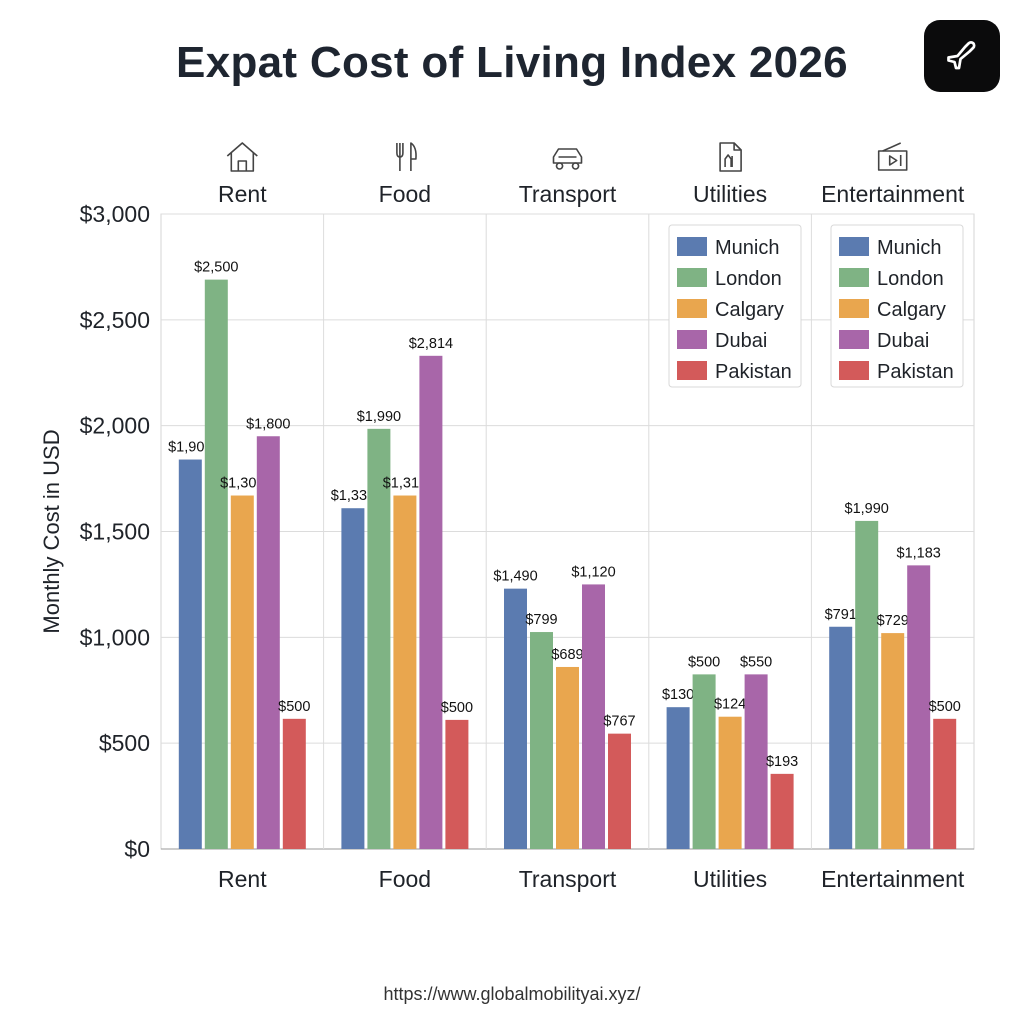 Image resolution: width=1024 pixels, height=1024 pixels. What do you see at coordinates (782, 762) in the screenshot?
I see `data-label: $193` at bounding box center [782, 762].